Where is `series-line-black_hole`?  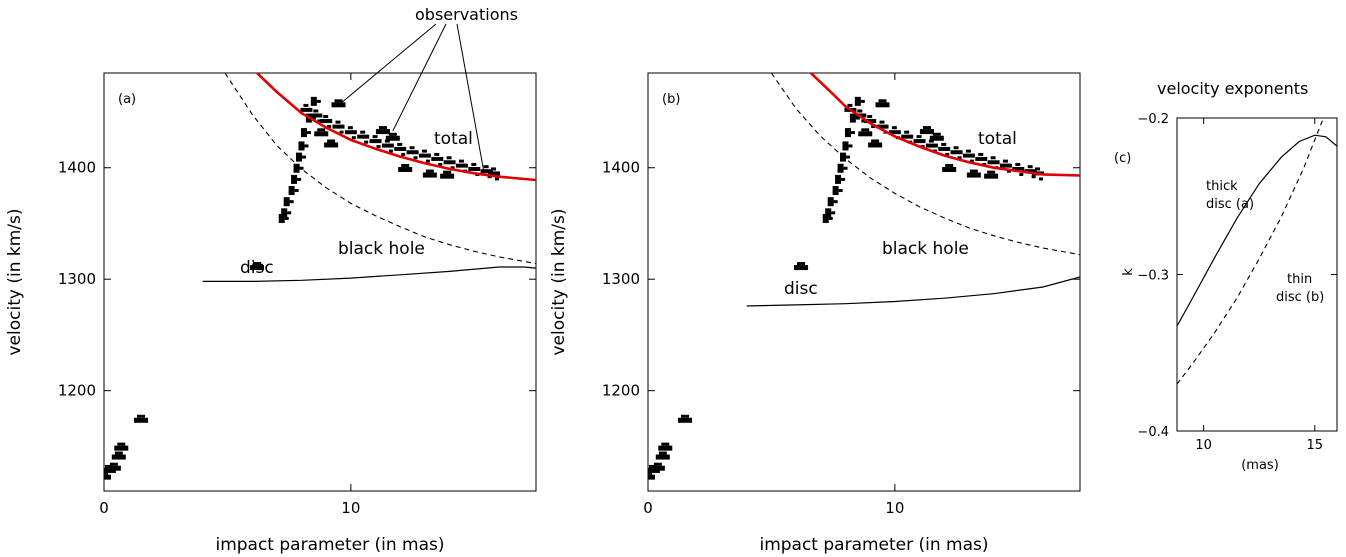
series-line-black_hole is located at coordinates (925, 164).